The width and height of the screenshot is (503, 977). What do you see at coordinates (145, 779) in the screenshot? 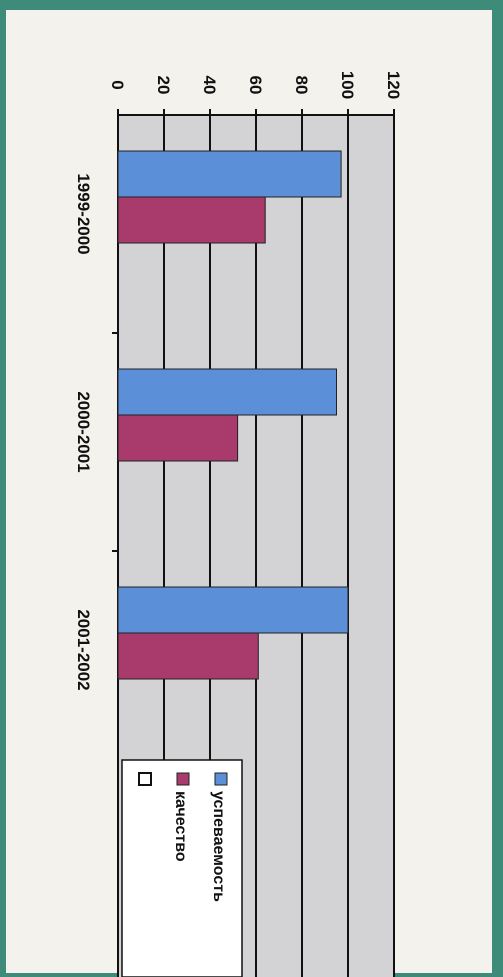
I see `legend-swatch-empty` at bounding box center [145, 779].